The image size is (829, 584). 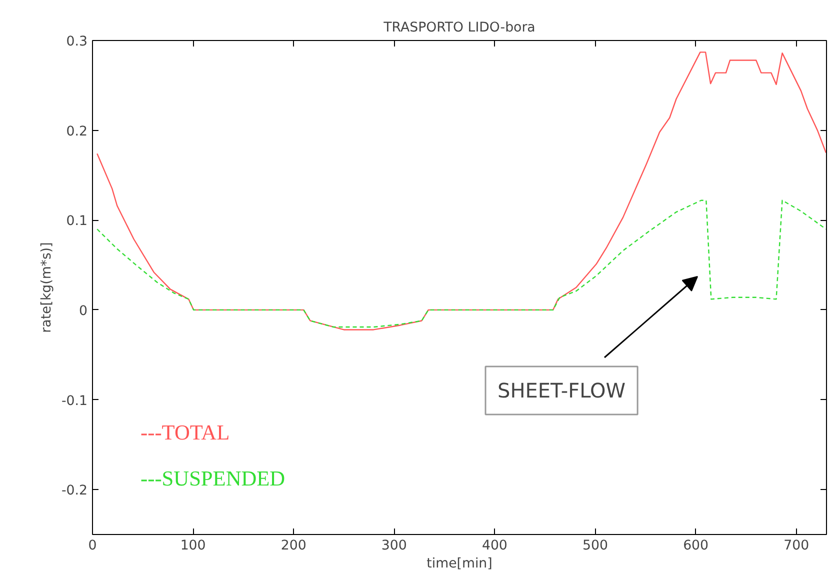 What do you see at coordinates (595, 546) in the screenshot?
I see `x-tick-label: 500` at bounding box center [595, 546].